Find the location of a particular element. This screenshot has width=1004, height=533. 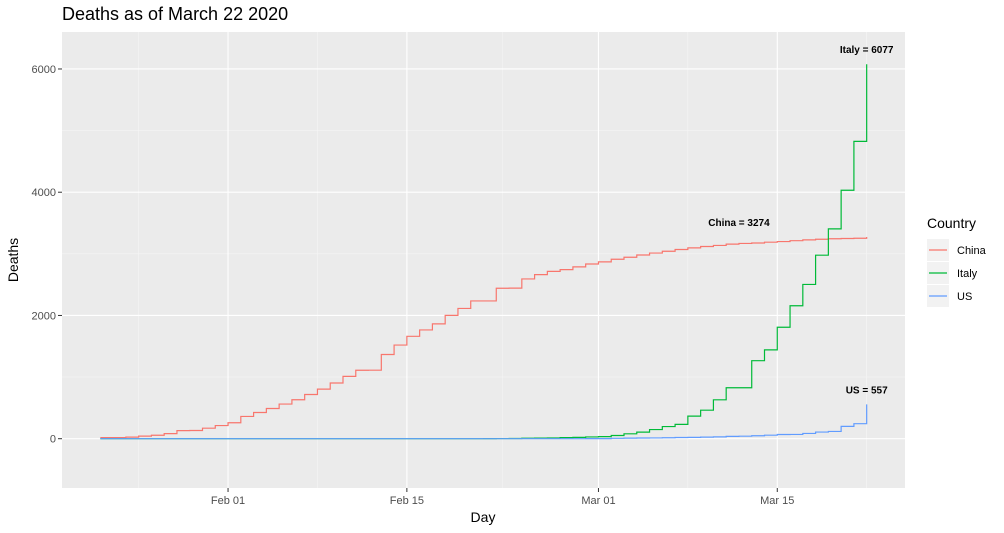

chart-title: Deaths as of March 22 2020 is located at coordinates (175, 14).